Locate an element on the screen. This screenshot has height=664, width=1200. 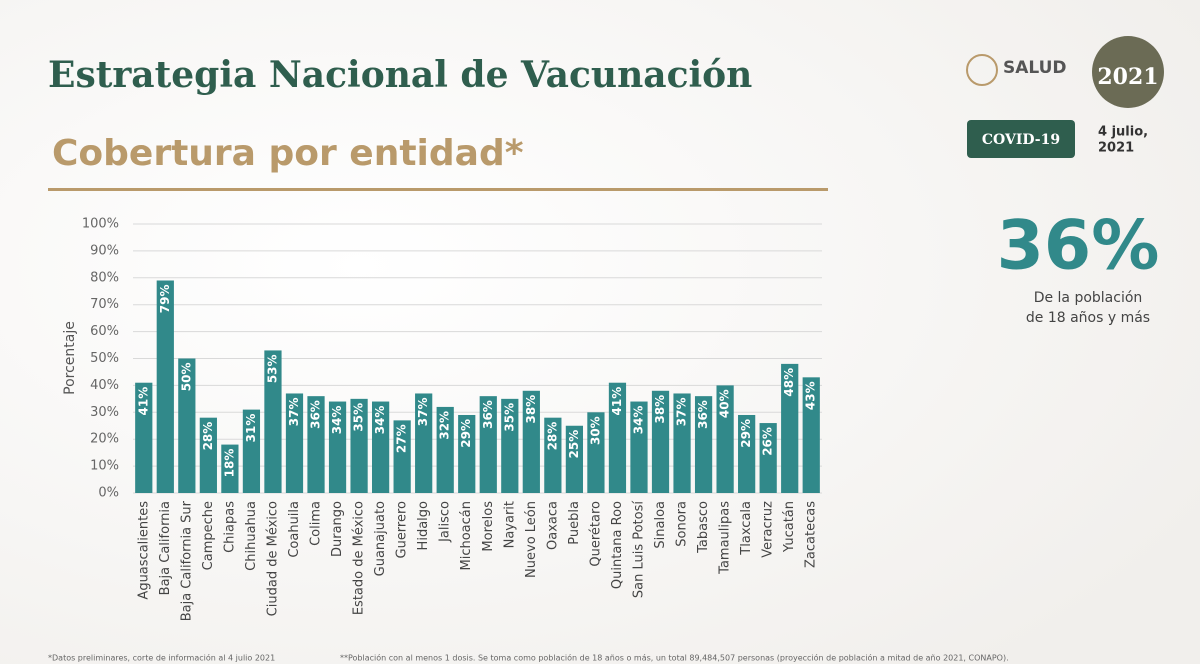
y-tick-label: 0% is located at coordinates (108, 493).